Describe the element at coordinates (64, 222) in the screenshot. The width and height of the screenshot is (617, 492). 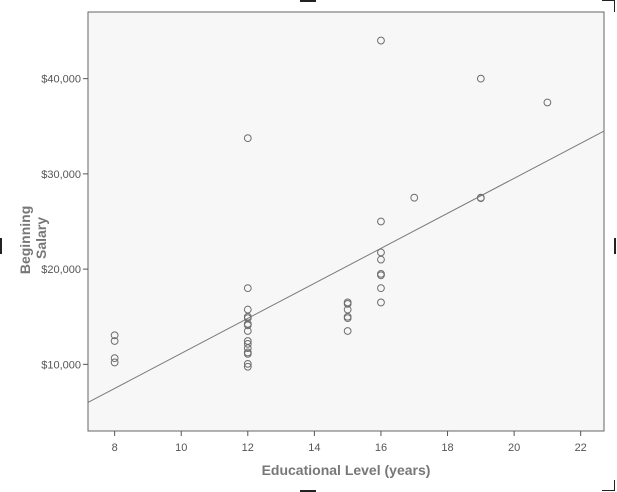
I see `y-axis: $10,000 $20,000 $30,000 $40,000` at that location.